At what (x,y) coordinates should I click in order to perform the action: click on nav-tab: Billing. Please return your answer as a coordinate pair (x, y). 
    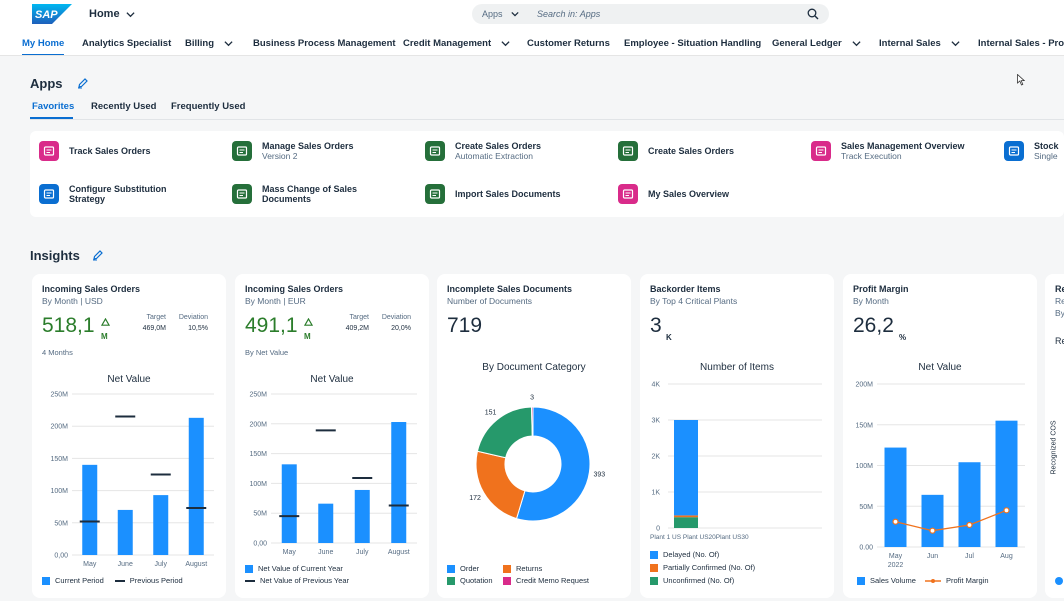
    Looking at the image, I should click on (209, 43).